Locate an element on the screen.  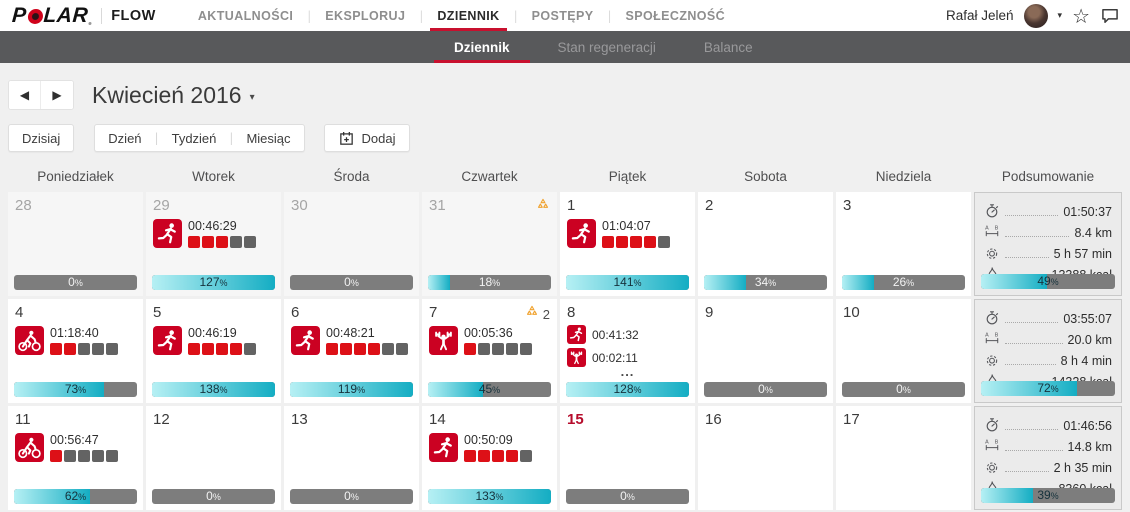
progress-percent-value: 0 is located at coordinates (347, 496).